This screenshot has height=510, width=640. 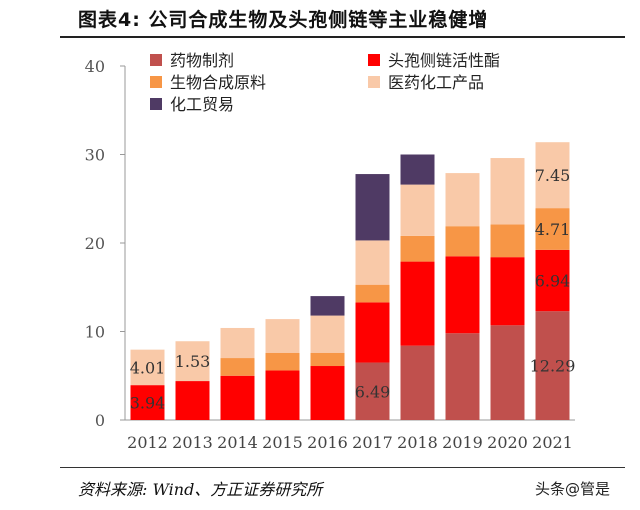 What do you see at coordinates (436, 82) in the screenshot?
I see `legend-label: 医药化工产品` at bounding box center [436, 82].